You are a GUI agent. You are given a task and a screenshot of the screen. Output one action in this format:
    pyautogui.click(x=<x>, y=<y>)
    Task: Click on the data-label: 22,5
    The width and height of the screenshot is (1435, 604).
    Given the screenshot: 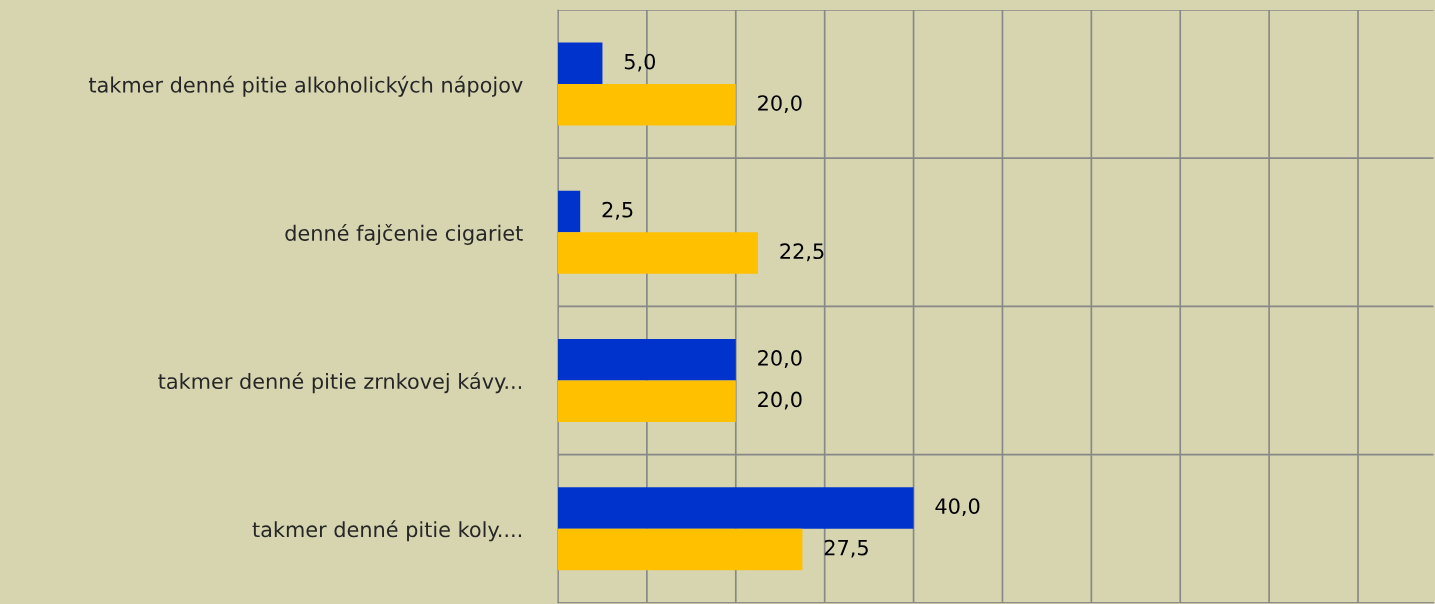 What is the action you would take?
    pyautogui.click(x=802, y=252)
    